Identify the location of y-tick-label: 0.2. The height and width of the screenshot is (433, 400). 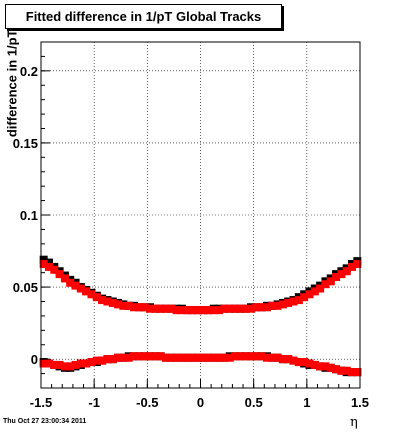
(29, 71).